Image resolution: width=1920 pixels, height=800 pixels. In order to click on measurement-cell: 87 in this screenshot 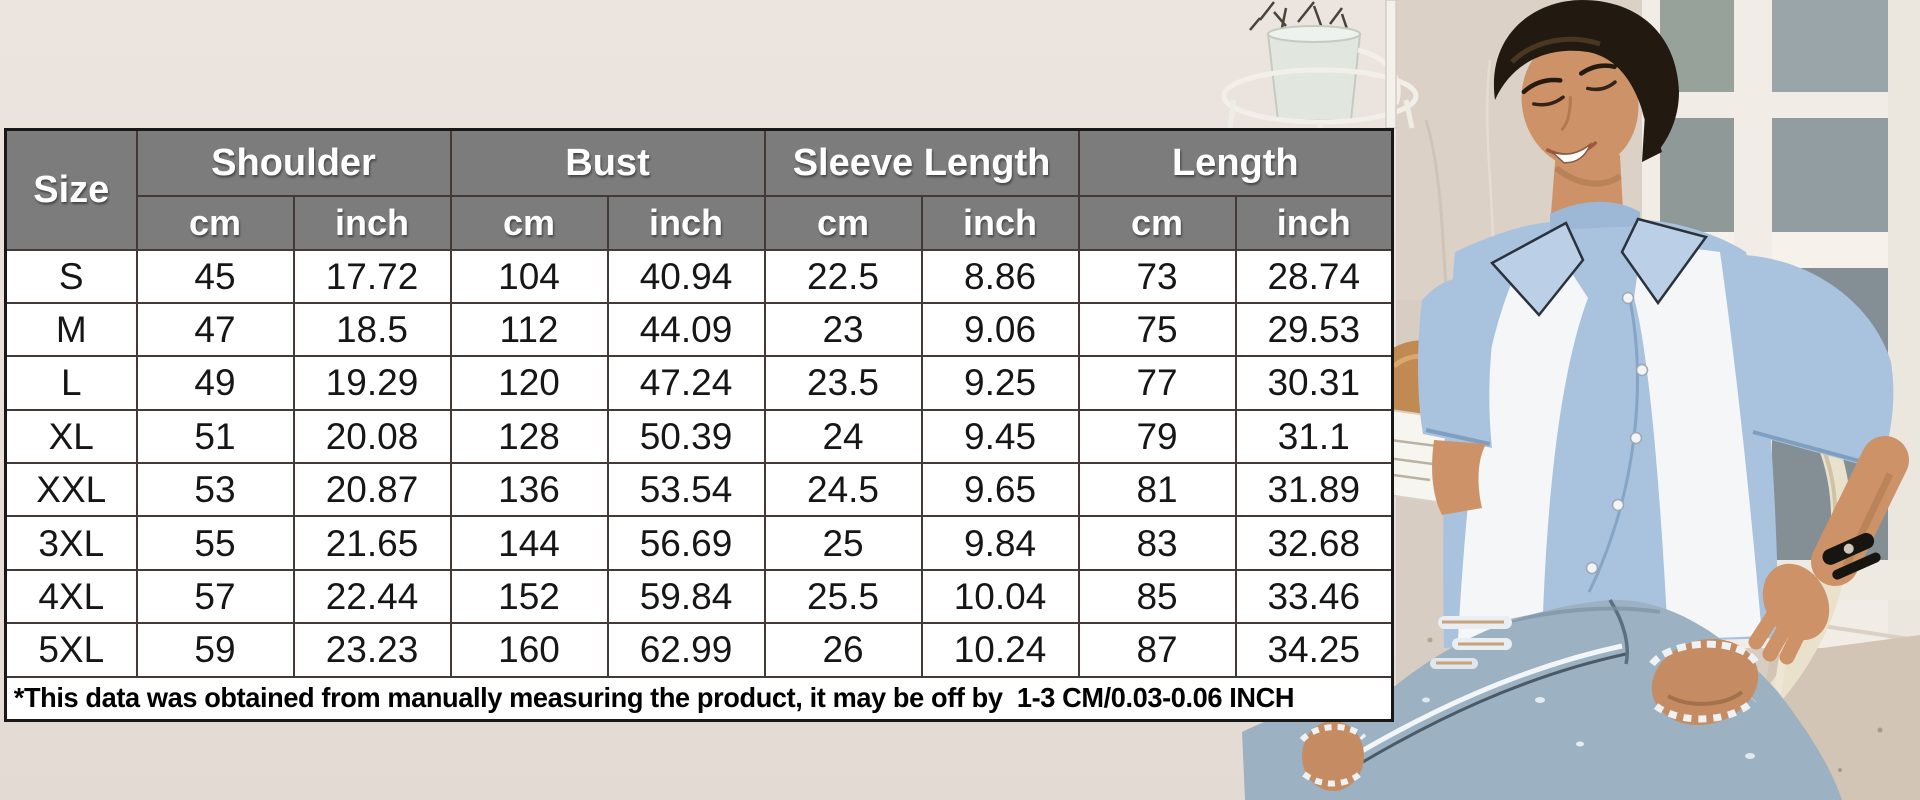, I will do `click(1157, 650)`.